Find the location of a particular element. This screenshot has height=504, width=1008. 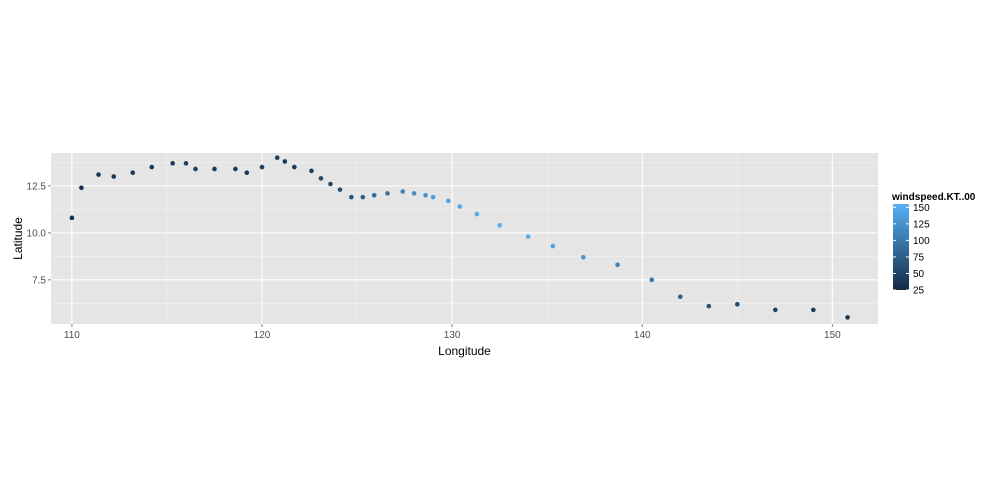

y-tick-label: 10.0 is located at coordinates (37, 233).